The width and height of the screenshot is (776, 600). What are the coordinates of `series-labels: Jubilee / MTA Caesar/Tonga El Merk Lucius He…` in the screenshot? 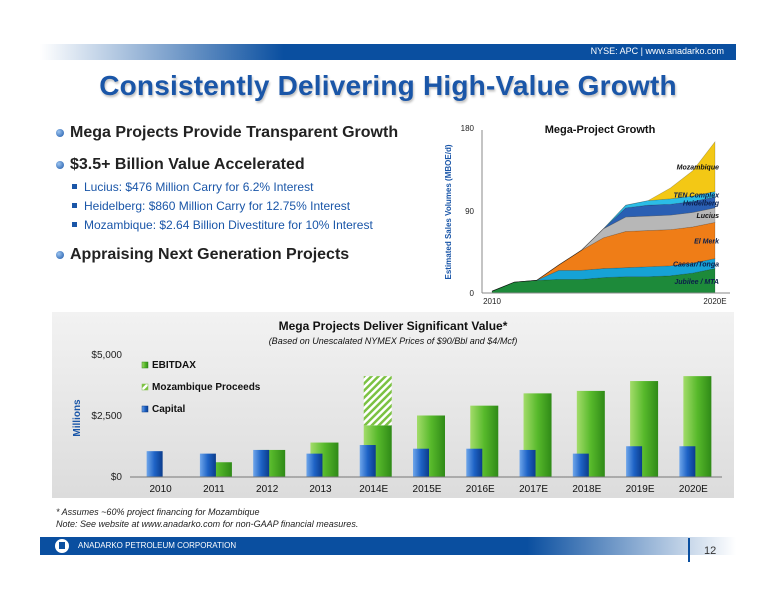 It's located at (696, 225).